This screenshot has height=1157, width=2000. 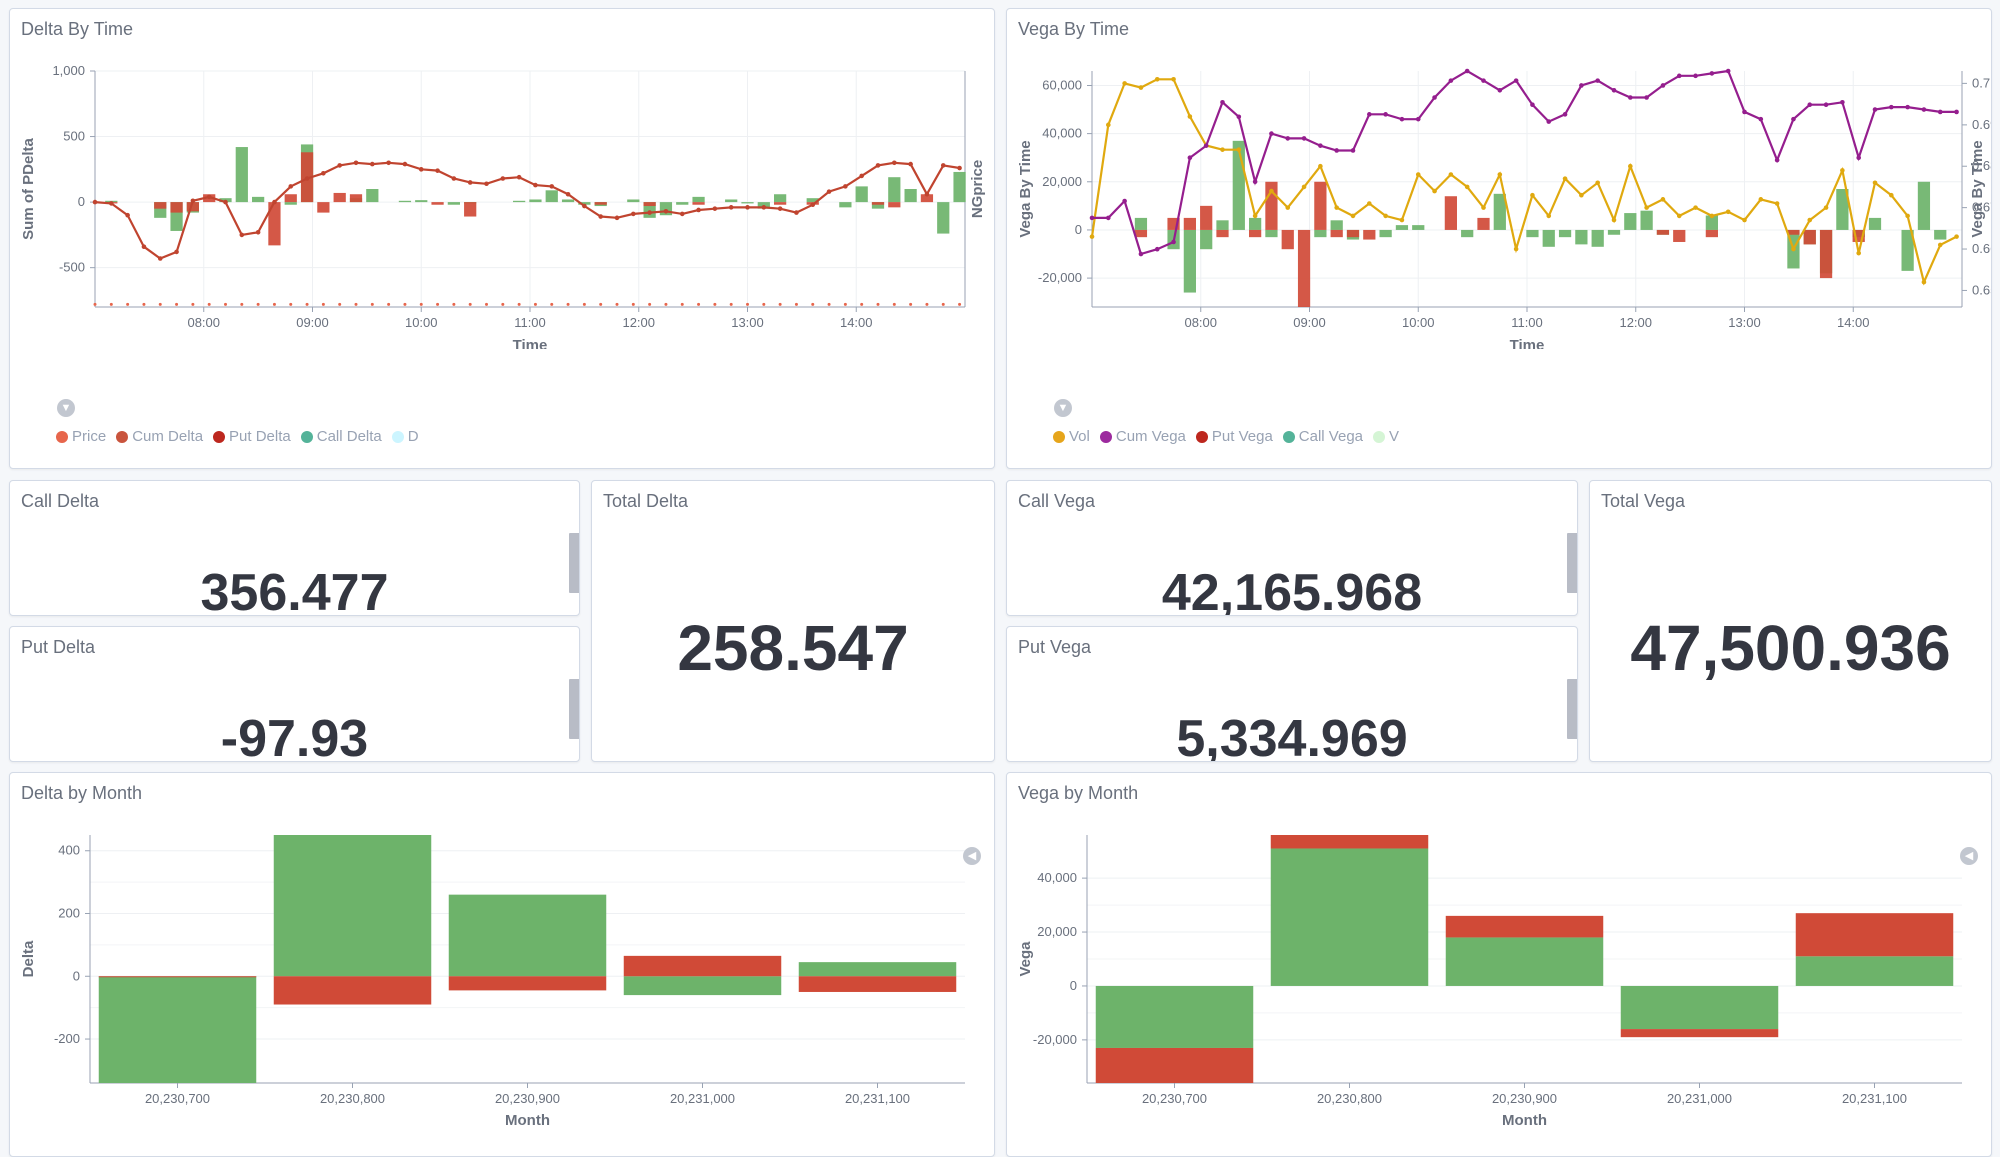 What do you see at coordinates (530, 343) in the screenshot?
I see `x-axis-title: Time` at bounding box center [530, 343].